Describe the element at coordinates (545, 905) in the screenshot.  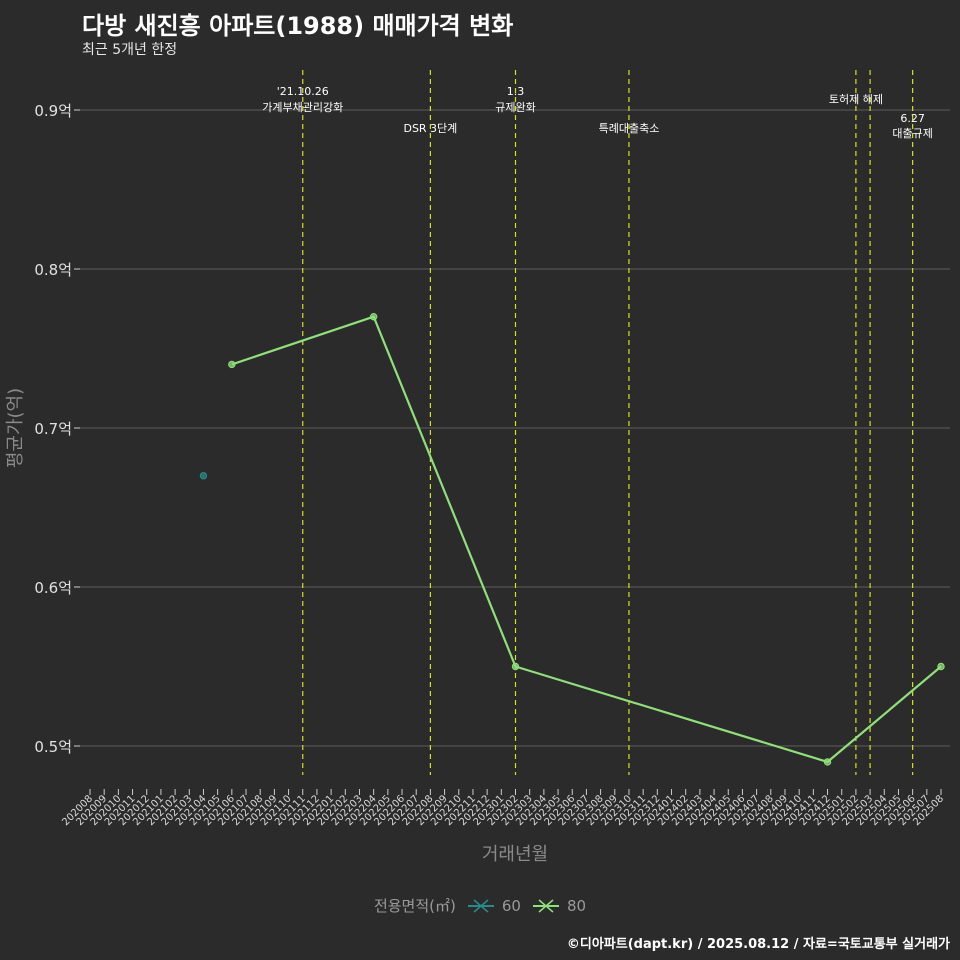
I see `legend-key-80-icon` at that location.